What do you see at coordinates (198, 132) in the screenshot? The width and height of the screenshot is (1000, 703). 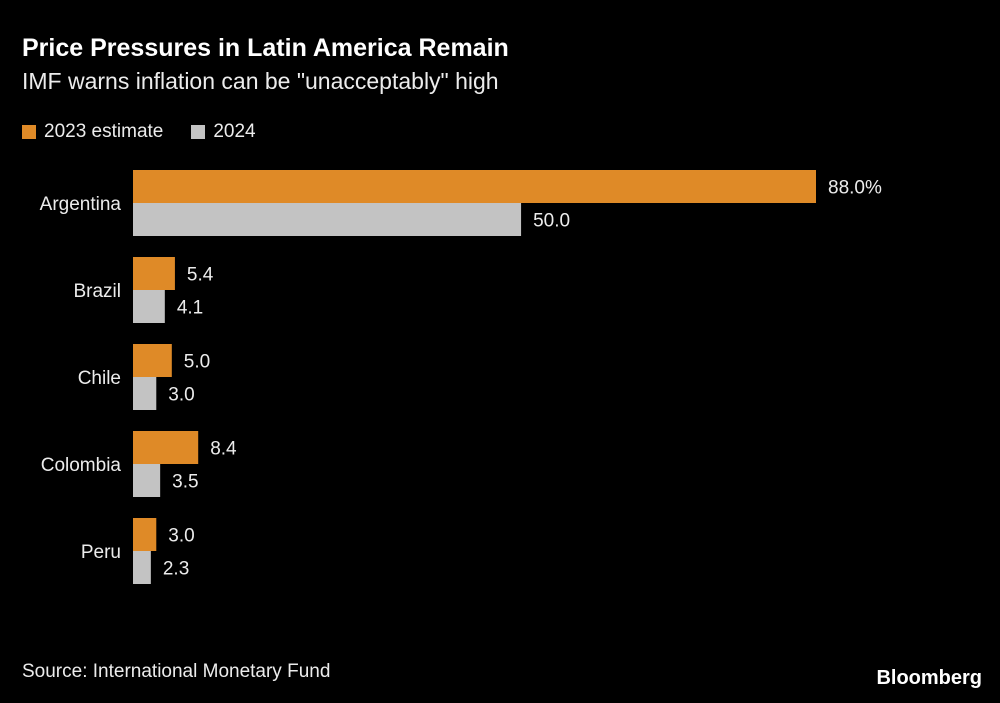 I see `legend-swatch-2024` at bounding box center [198, 132].